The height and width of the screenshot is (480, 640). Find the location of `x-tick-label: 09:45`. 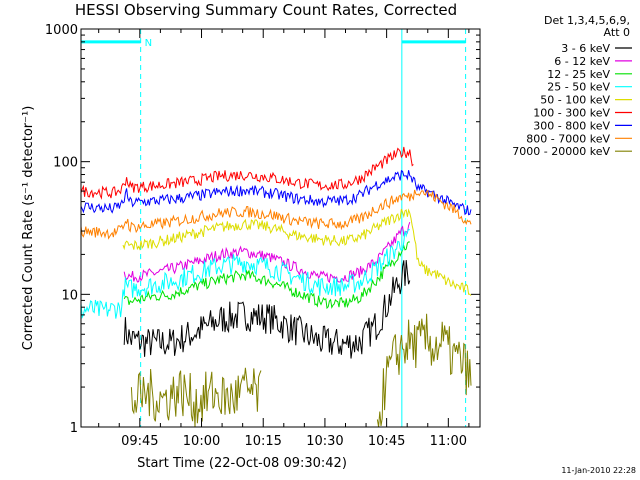

x-tick-label: 09:45 is located at coordinates (139, 441).